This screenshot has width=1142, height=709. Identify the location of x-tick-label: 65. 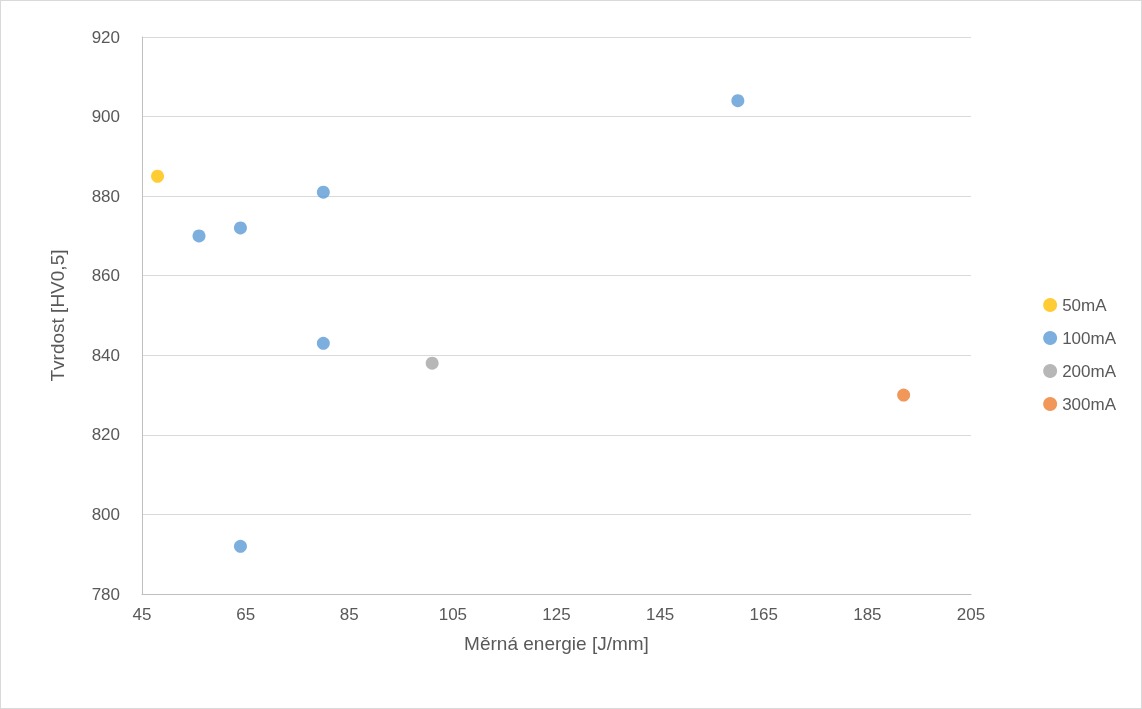
(246, 614).